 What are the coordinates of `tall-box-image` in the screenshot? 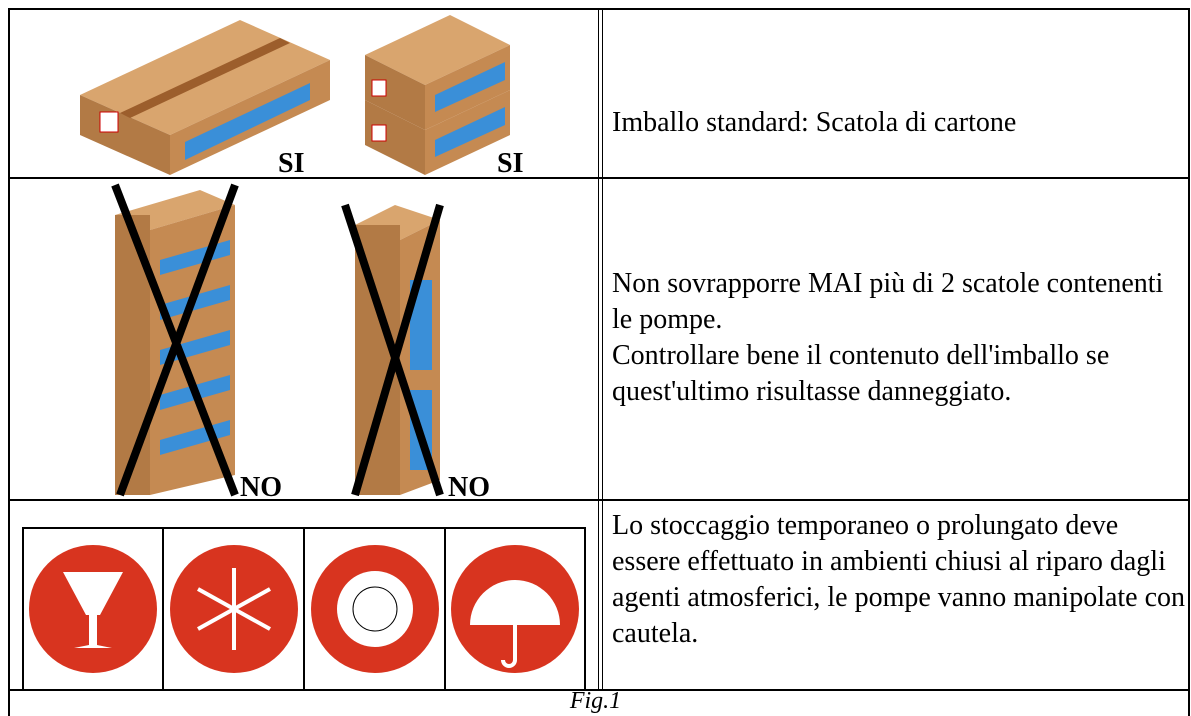 It's located at (392, 350).